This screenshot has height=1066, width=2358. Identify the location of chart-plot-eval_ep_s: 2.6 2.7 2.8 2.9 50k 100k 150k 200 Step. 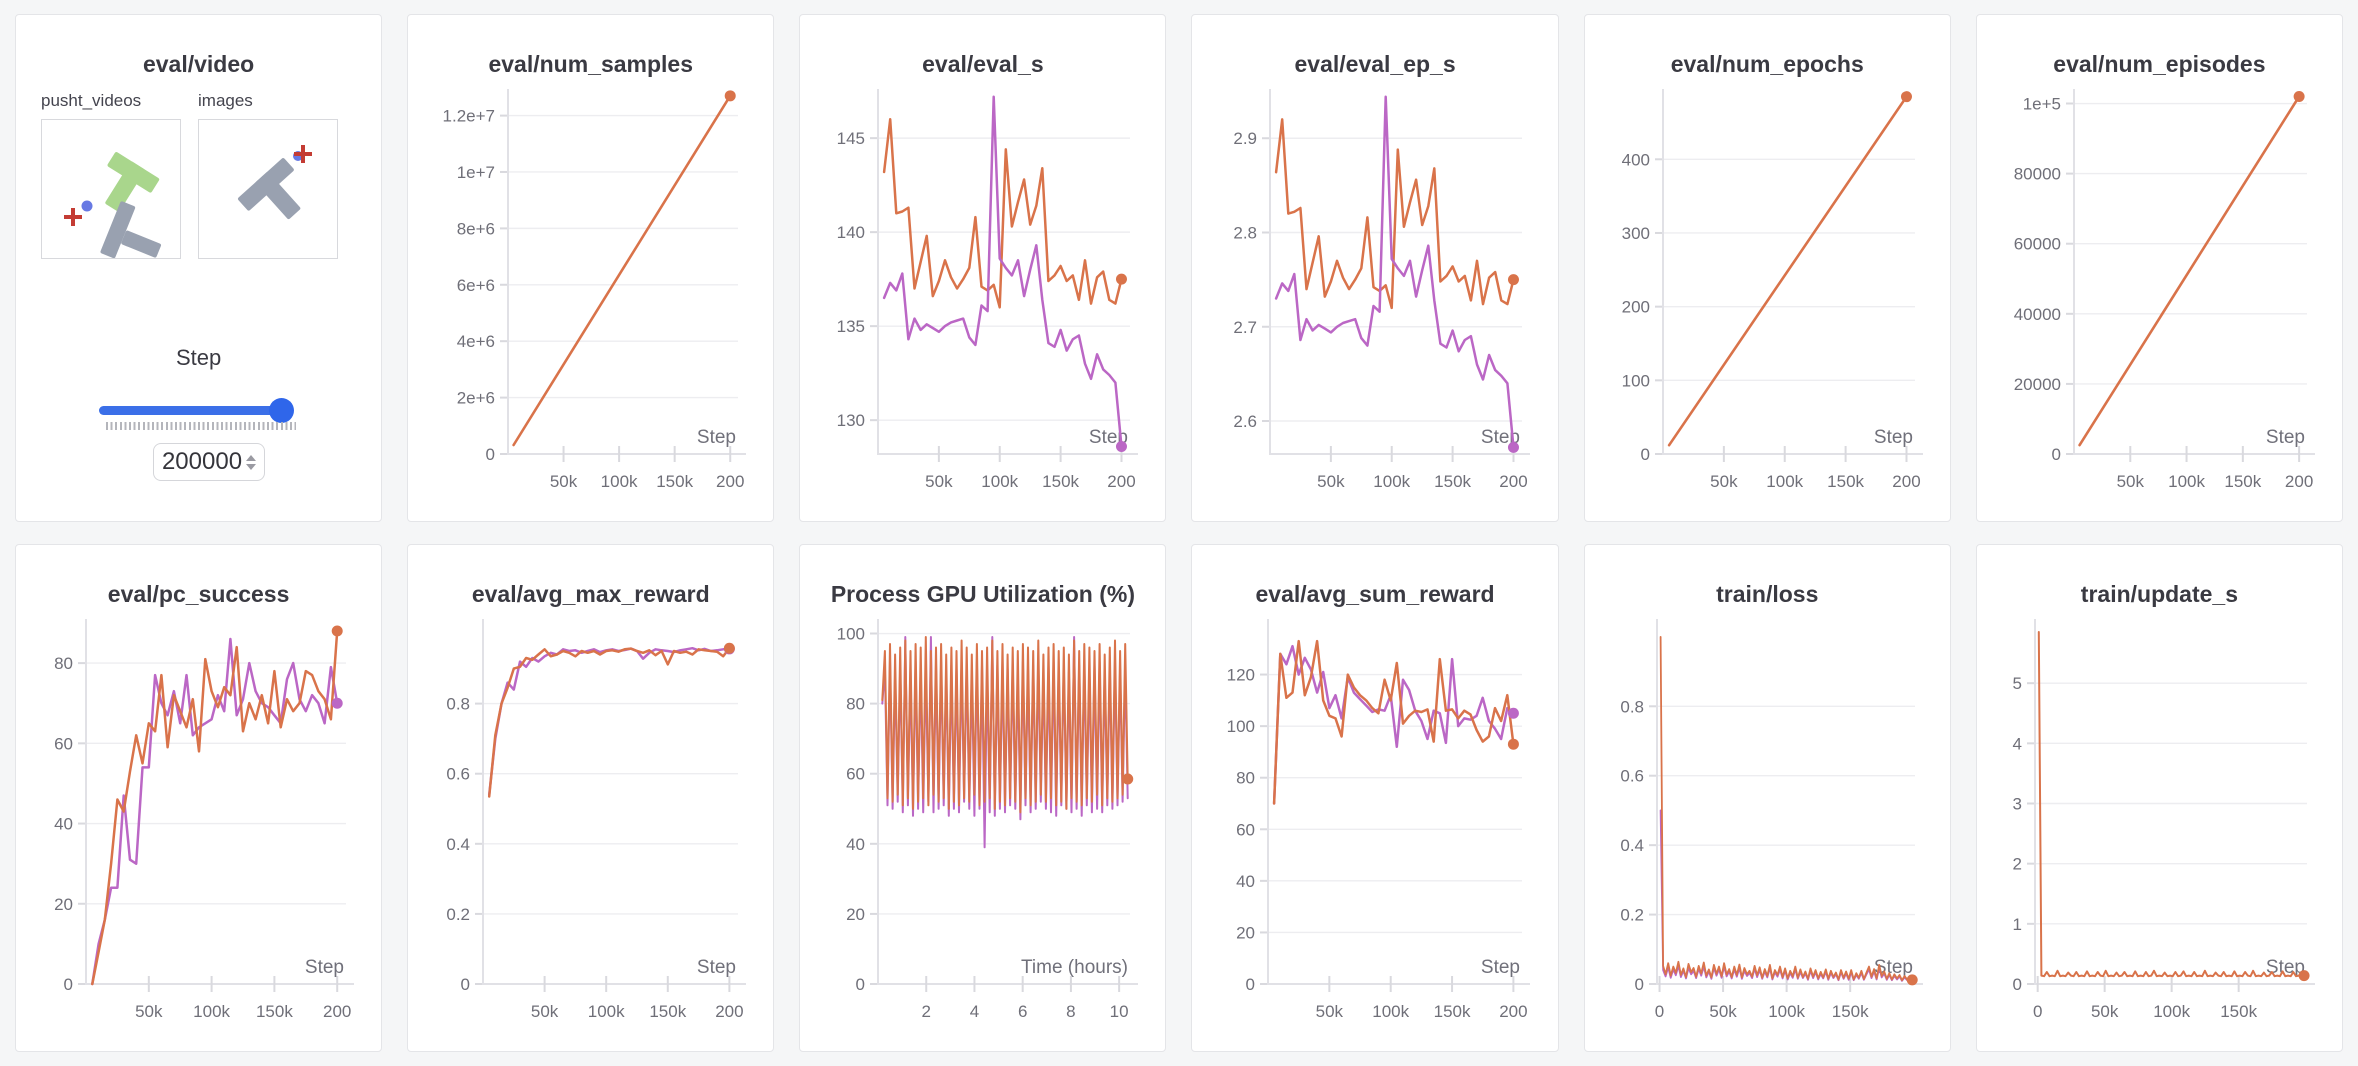
(1374, 266).